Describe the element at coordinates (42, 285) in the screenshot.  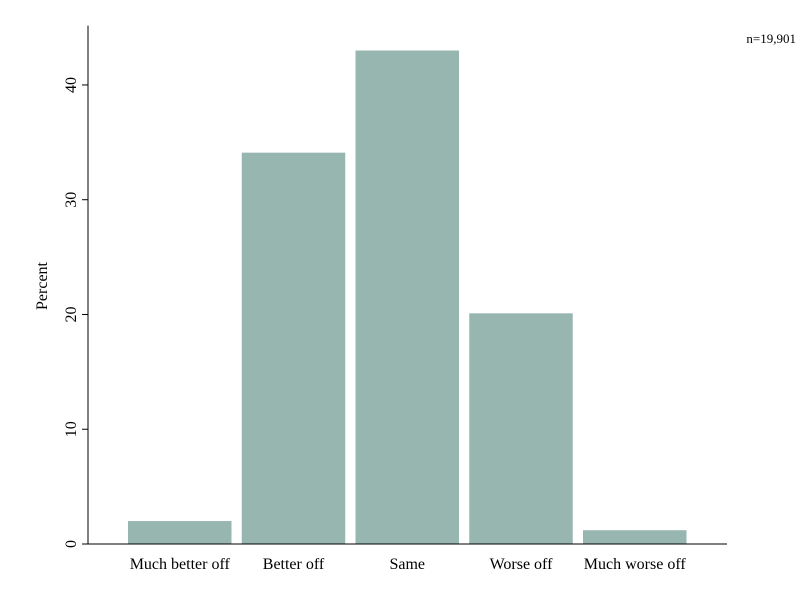
I see `y-axis-title: Percent` at that location.